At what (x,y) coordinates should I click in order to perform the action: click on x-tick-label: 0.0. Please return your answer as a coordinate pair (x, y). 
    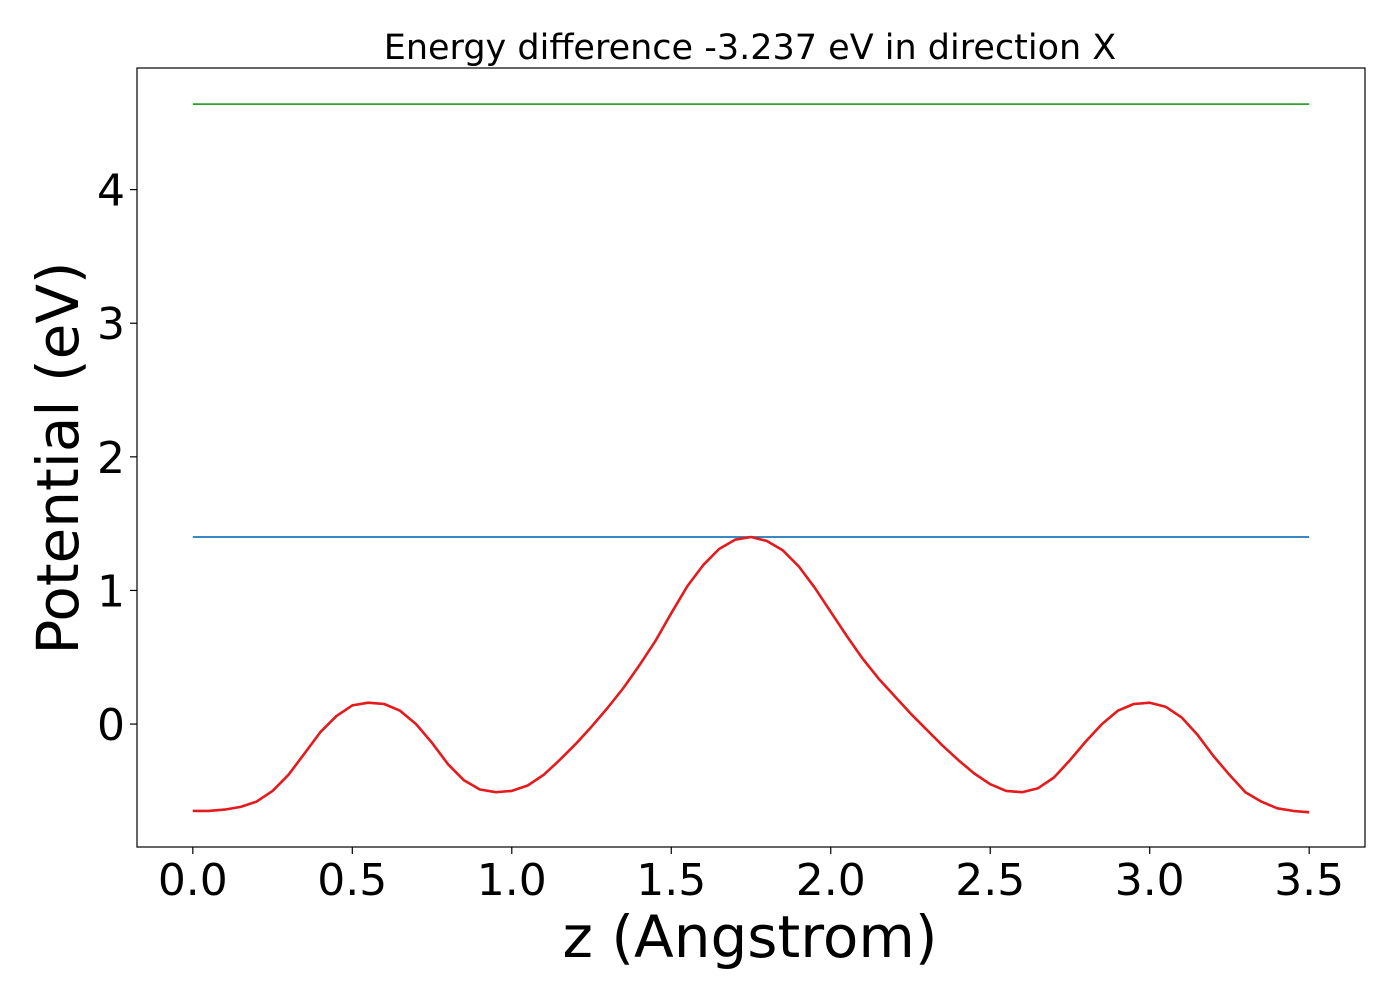
    Looking at the image, I should click on (193, 880).